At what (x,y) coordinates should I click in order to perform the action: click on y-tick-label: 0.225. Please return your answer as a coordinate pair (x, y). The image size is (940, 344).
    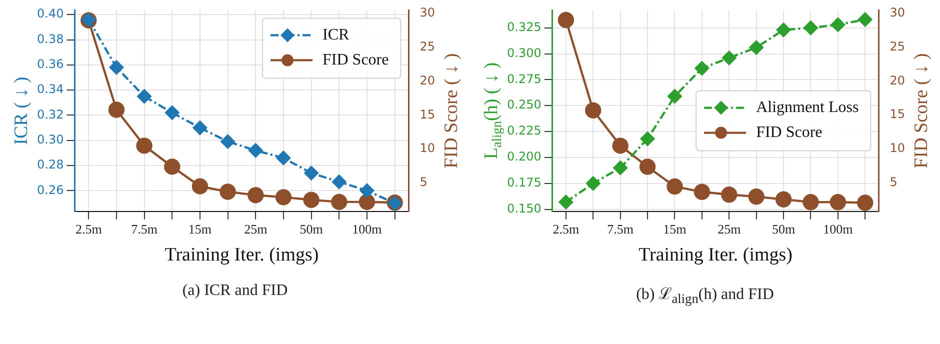
    Looking at the image, I should click on (524, 131).